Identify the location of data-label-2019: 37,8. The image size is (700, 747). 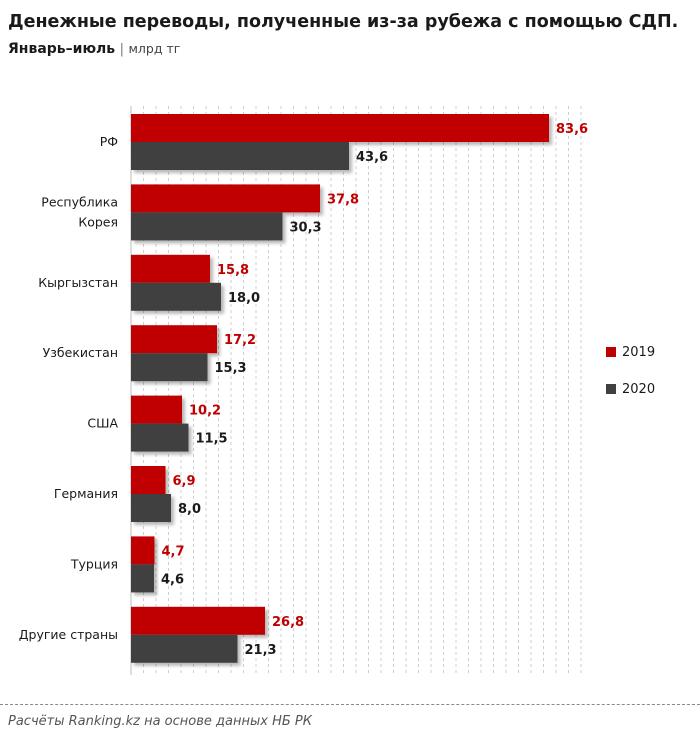
(343, 199).